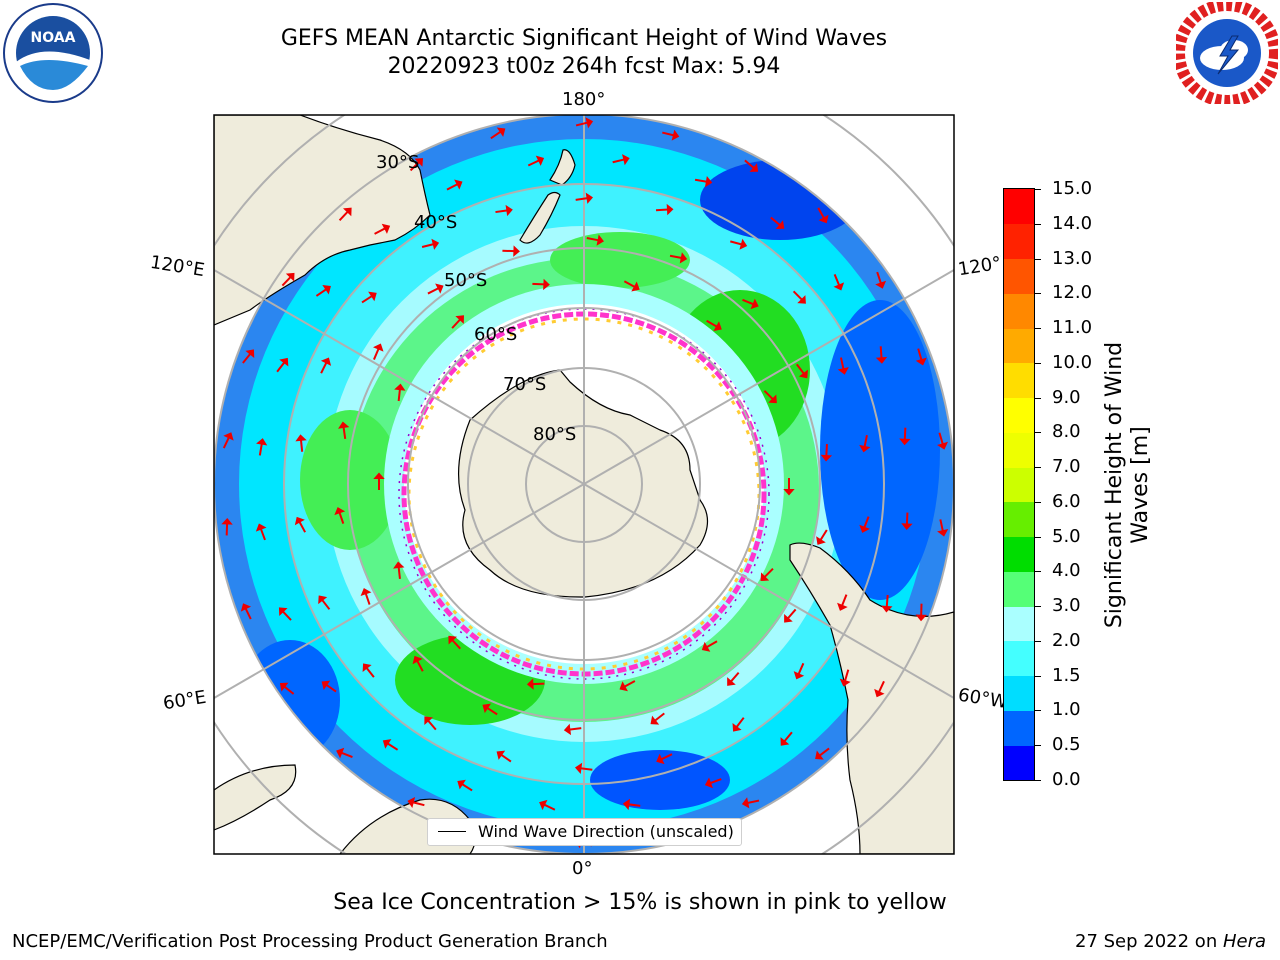 Image resolution: width=1280 pixels, height=960 pixels. Describe the element at coordinates (584, 832) in the screenshot. I see `map-legend: Wind Wave Direction (unscaled)` at that location.